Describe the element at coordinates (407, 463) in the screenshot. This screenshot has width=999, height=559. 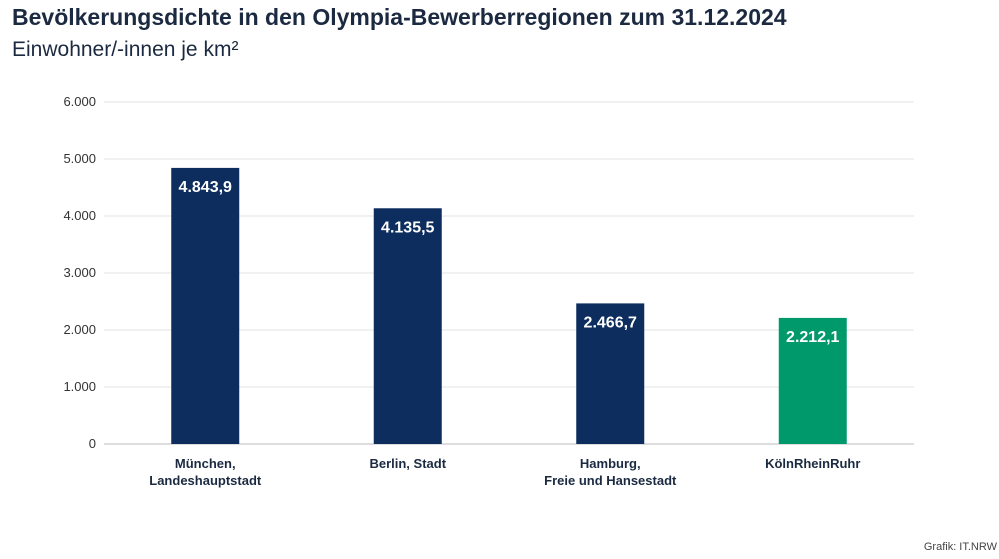
I see `x-tick-label: Berlin, Stadt` at that location.